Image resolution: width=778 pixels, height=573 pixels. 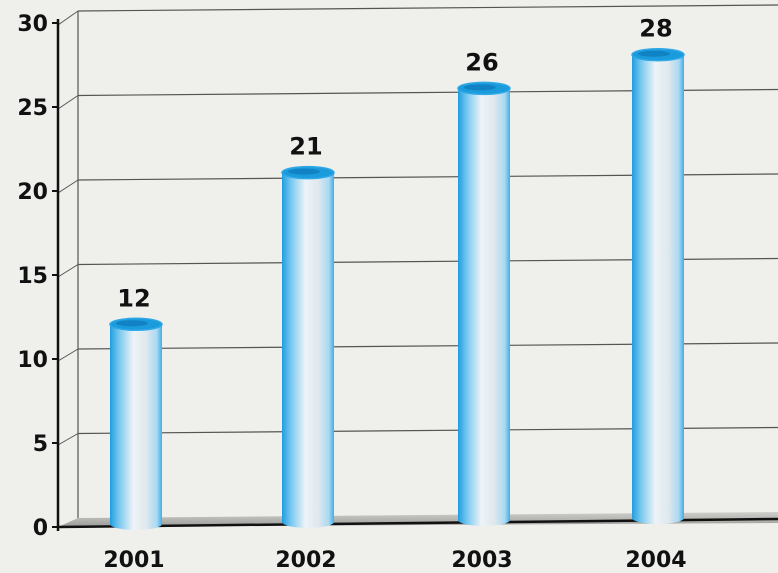 What do you see at coordinates (305, 560) in the screenshot?
I see `x-tick-label: 2002` at bounding box center [305, 560].